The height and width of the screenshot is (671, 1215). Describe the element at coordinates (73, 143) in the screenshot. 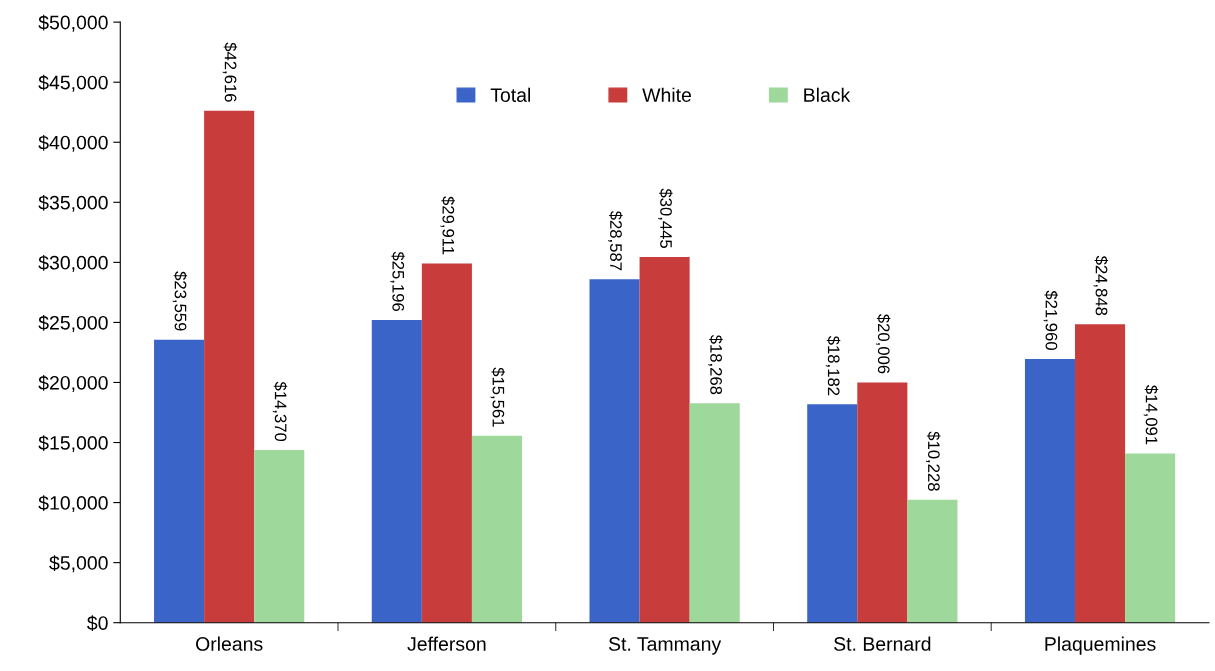

I see `y-tick-label: $40,000` at that location.